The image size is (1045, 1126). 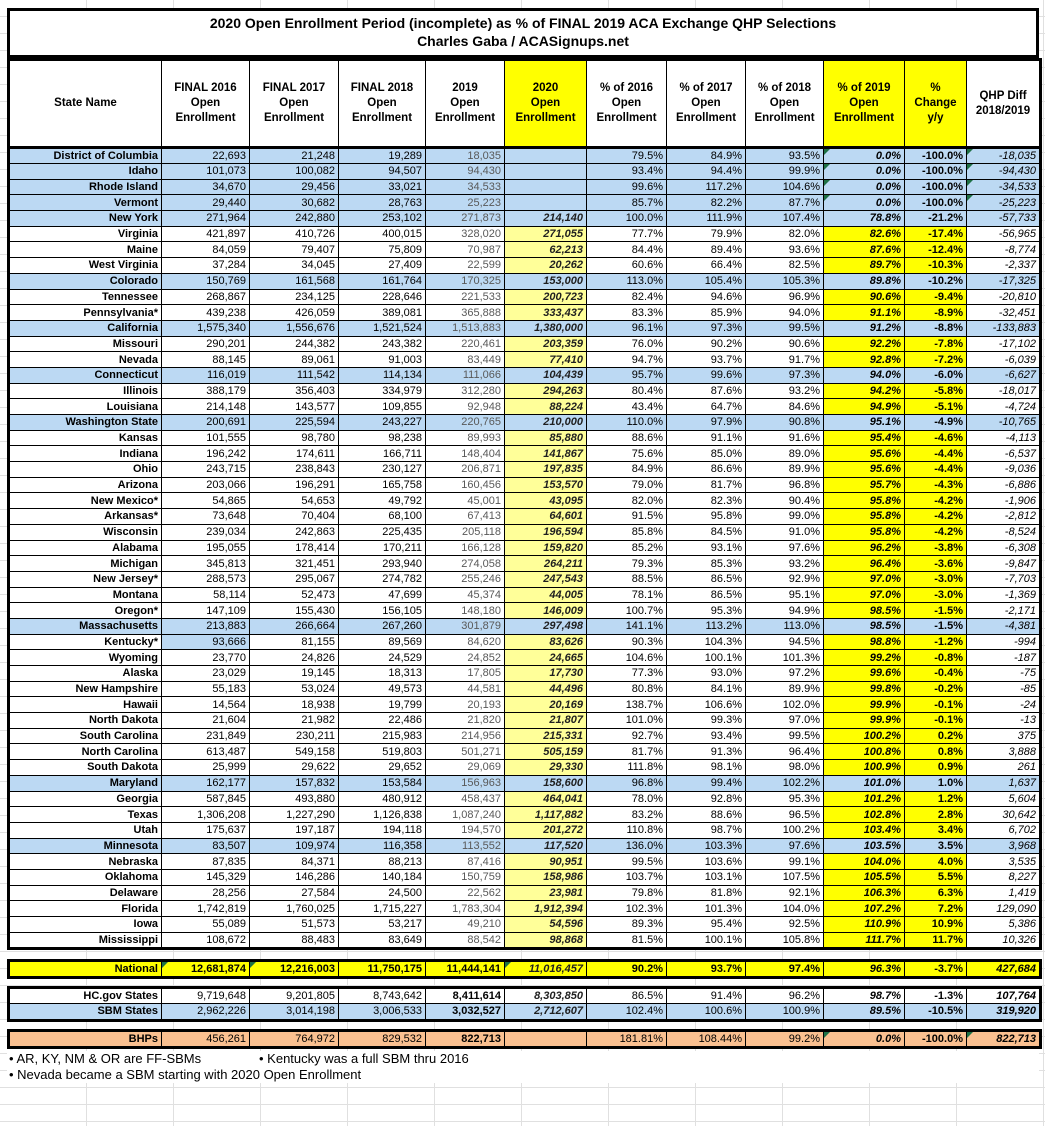 What do you see at coordinates (626, 218) in the screenshot?
I see `cell-pct-of-2016: 100.0%` at bounding box center [626, 218].